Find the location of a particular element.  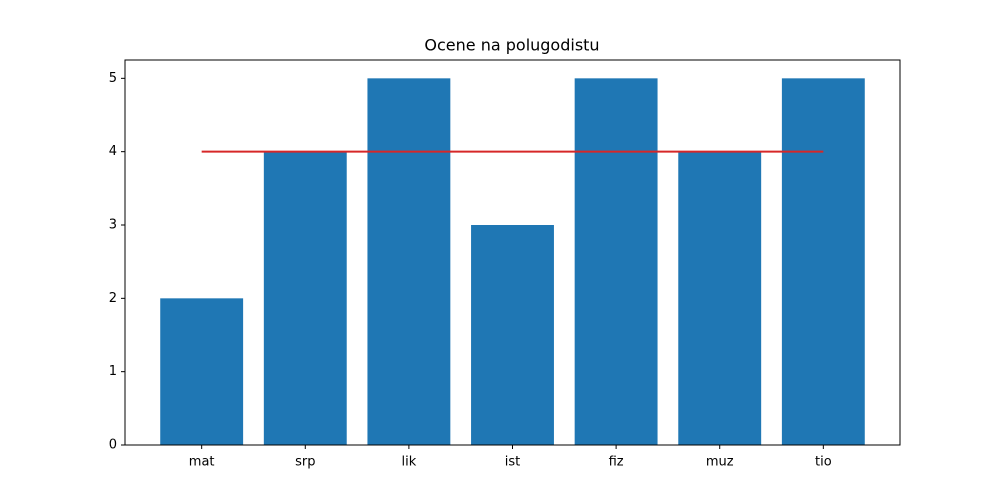

y-tick-label: 2 is located at coordinates (113, 298).